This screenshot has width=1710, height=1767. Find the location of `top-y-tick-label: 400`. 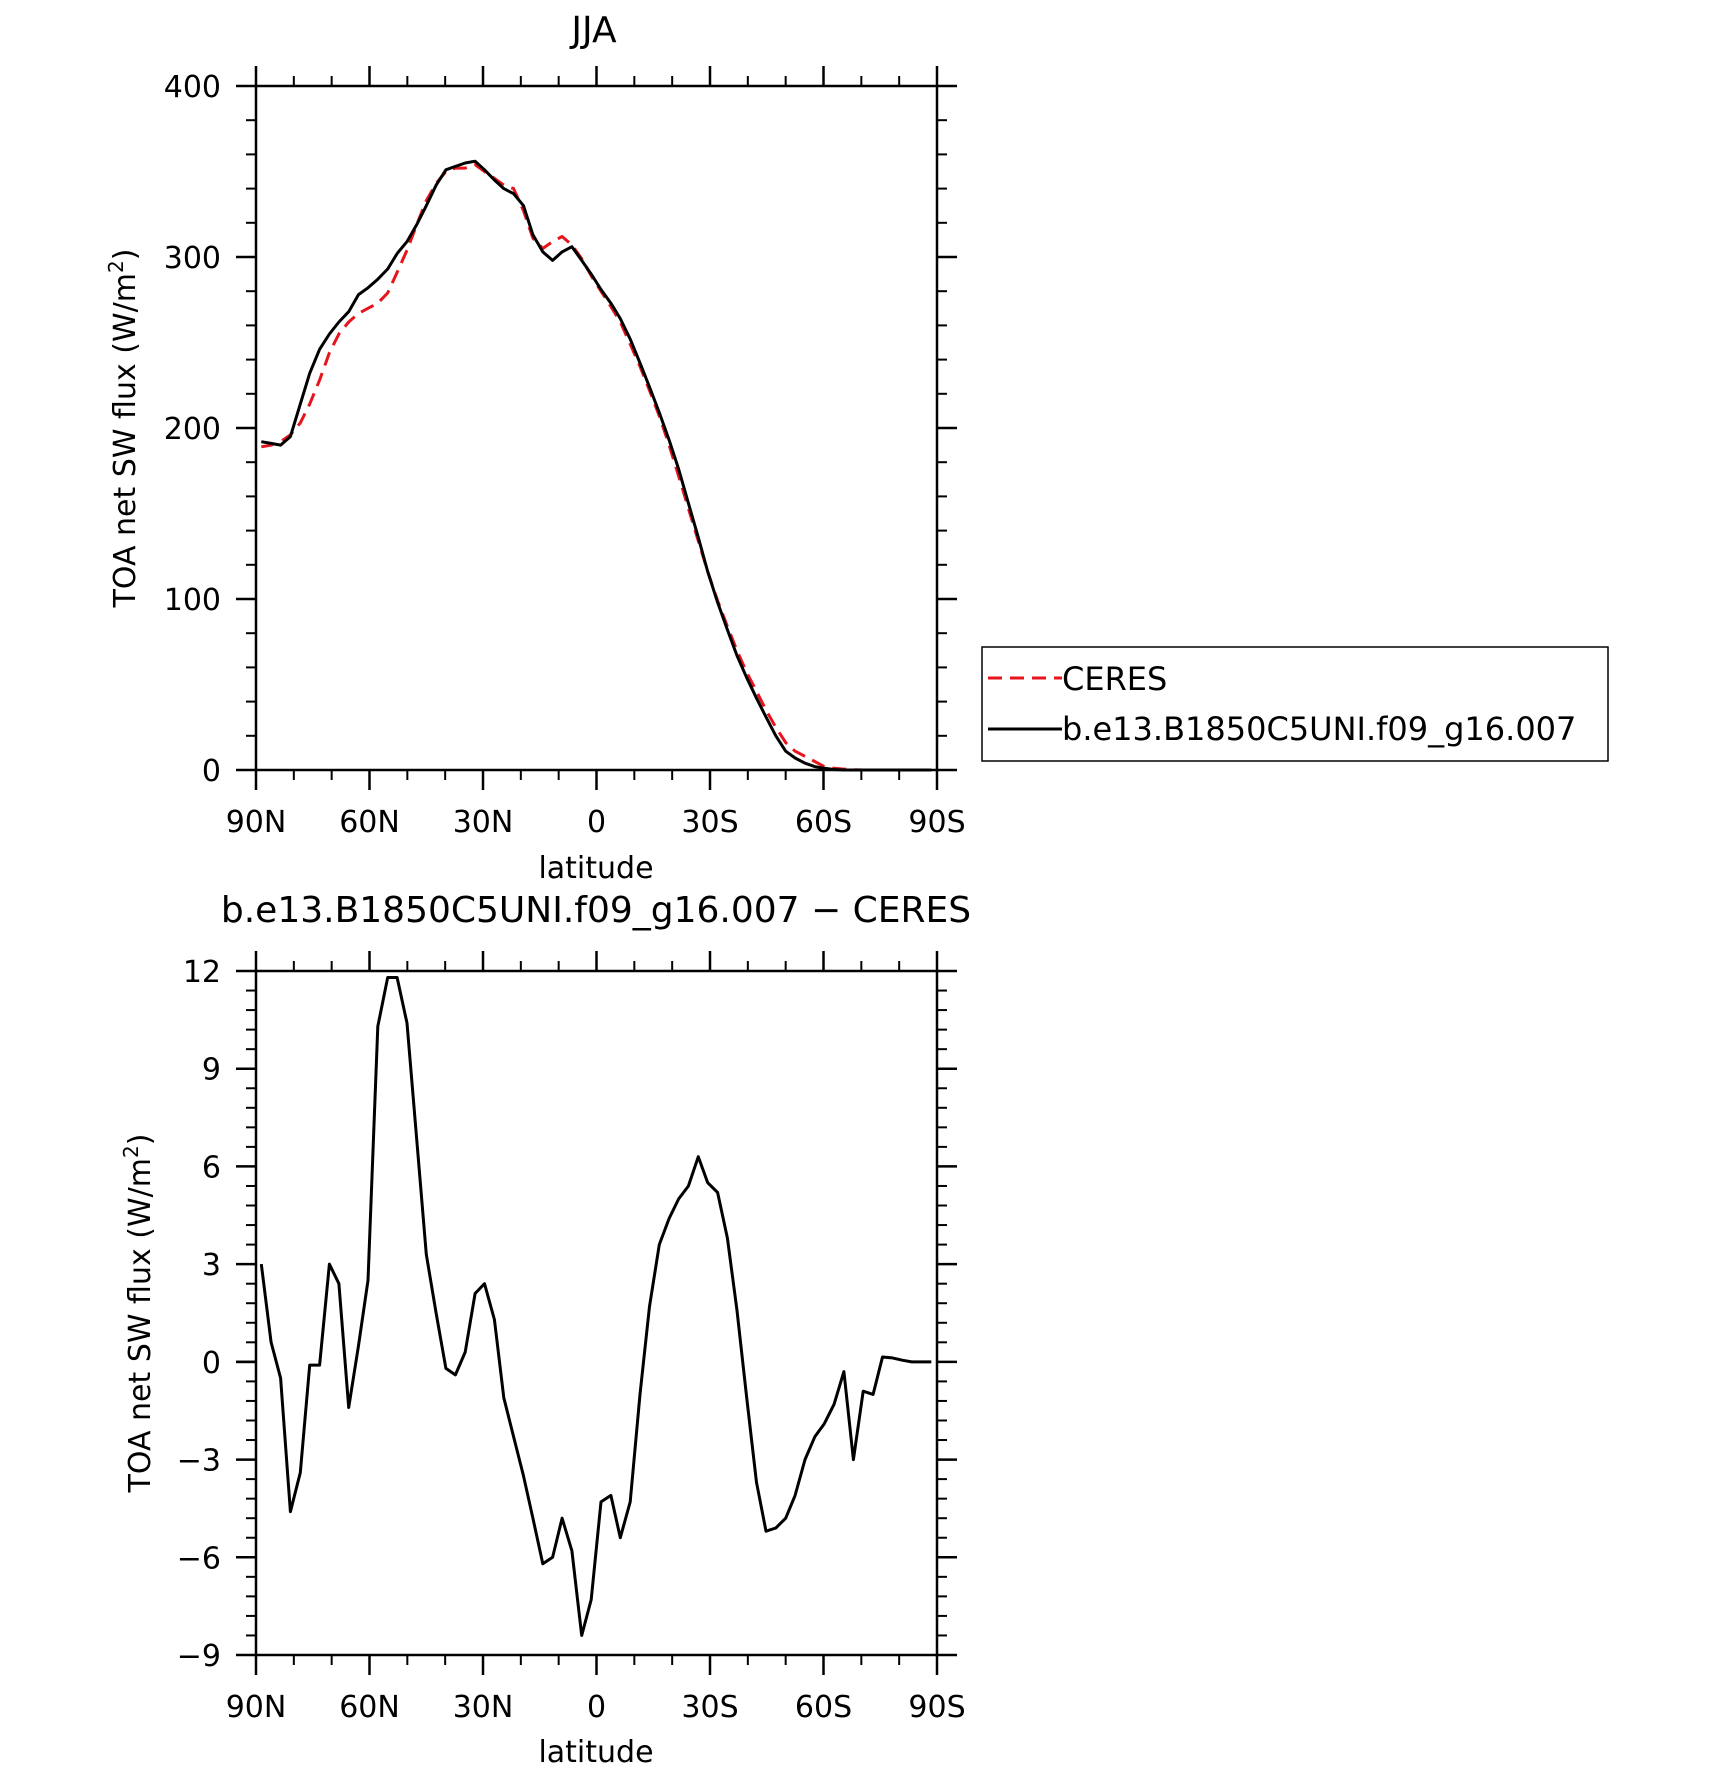

top-y-tick-label: 400 is located at coordinates (192, 87).